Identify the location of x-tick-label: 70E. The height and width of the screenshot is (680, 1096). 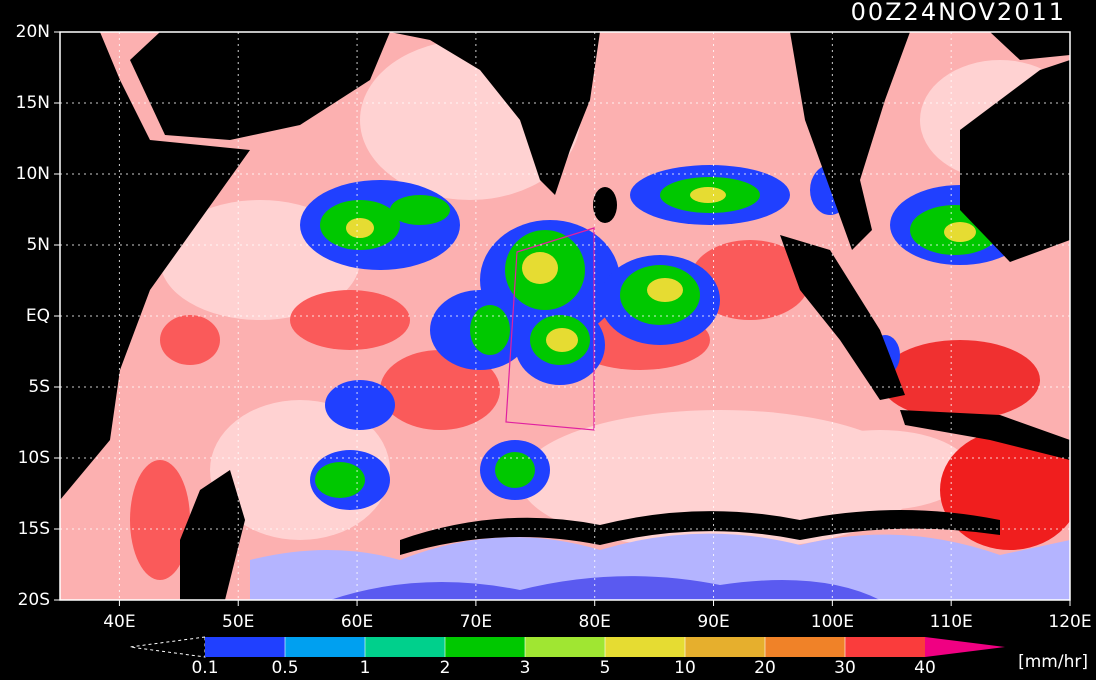
(476, 622).